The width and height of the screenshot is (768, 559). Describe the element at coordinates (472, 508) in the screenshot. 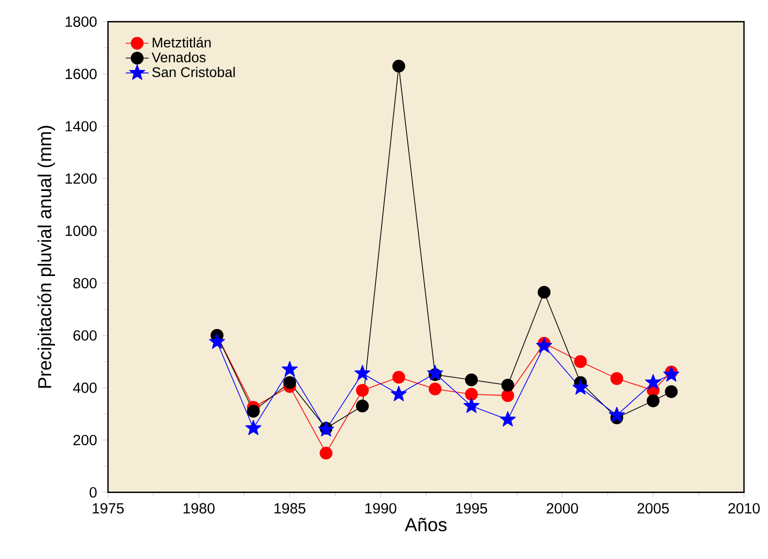

I see `x-tick-label: 1995` at that location.